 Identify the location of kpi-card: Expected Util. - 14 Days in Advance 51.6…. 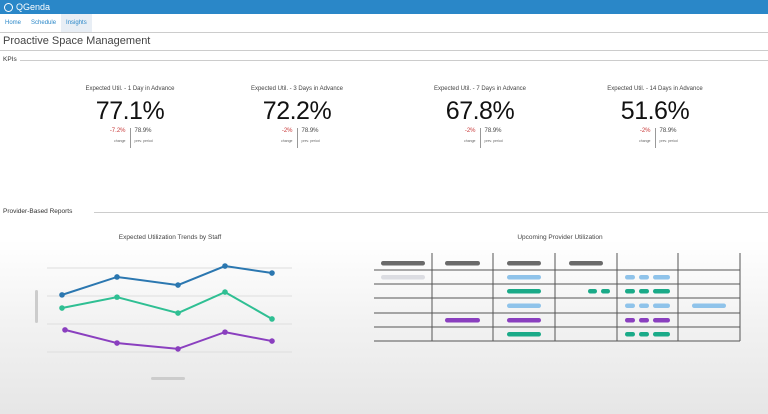
(655, 117).